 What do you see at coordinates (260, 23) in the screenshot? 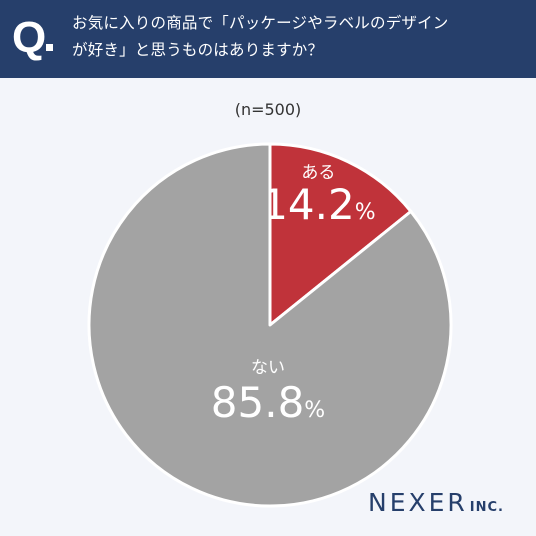
I see `question-line-1: お気に入りの商品で「パッケージやラベルのデザイン` at bounding box center [260, 23].